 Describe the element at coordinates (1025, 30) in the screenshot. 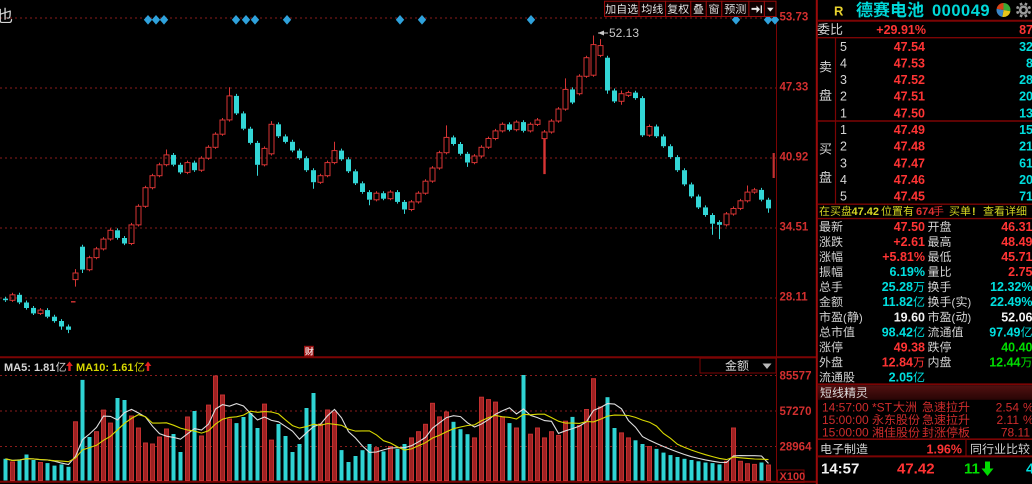

I see `svg-text: 87` at that location.